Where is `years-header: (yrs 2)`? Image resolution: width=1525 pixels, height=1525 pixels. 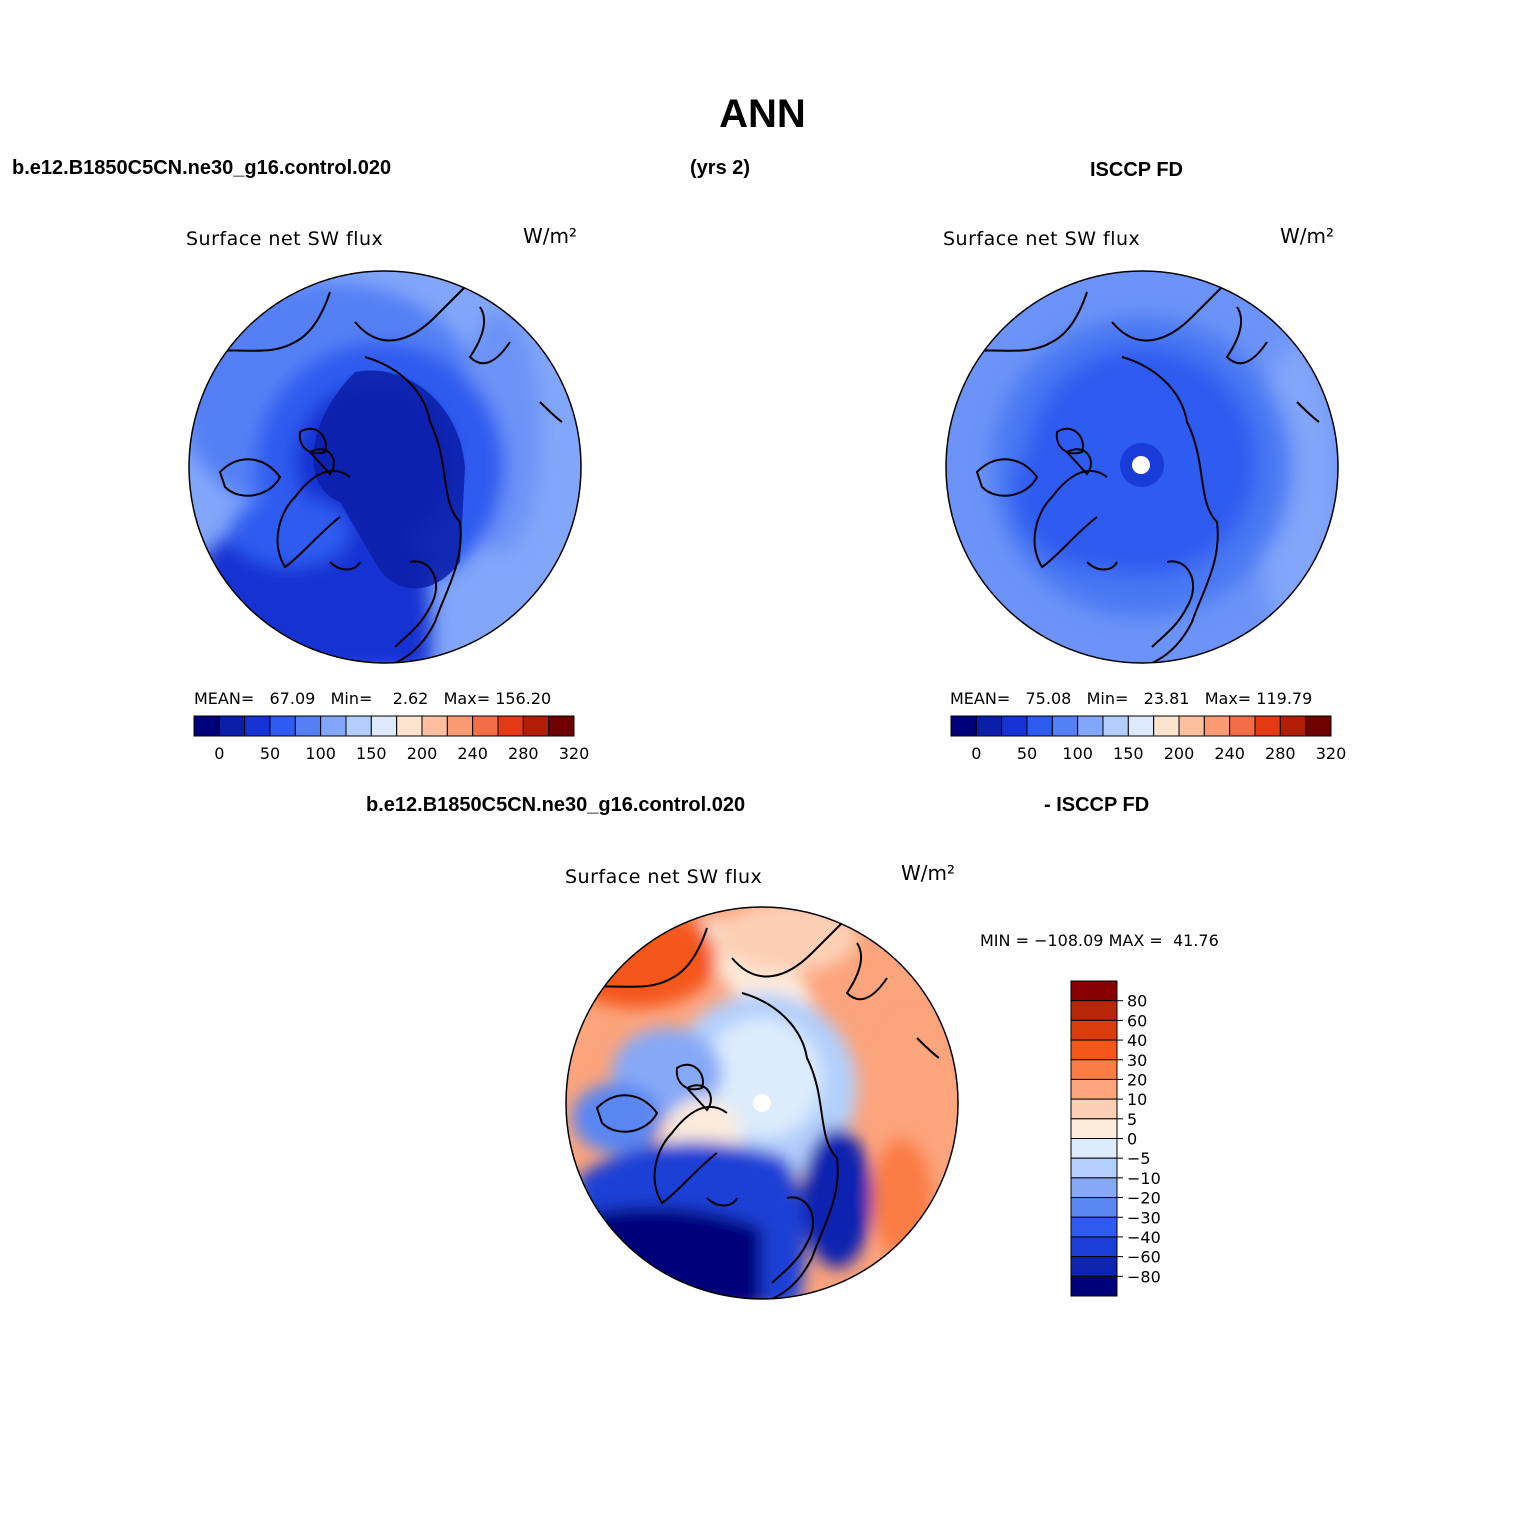
years-header: (yrs 2) is located at coordinates (720, 168).